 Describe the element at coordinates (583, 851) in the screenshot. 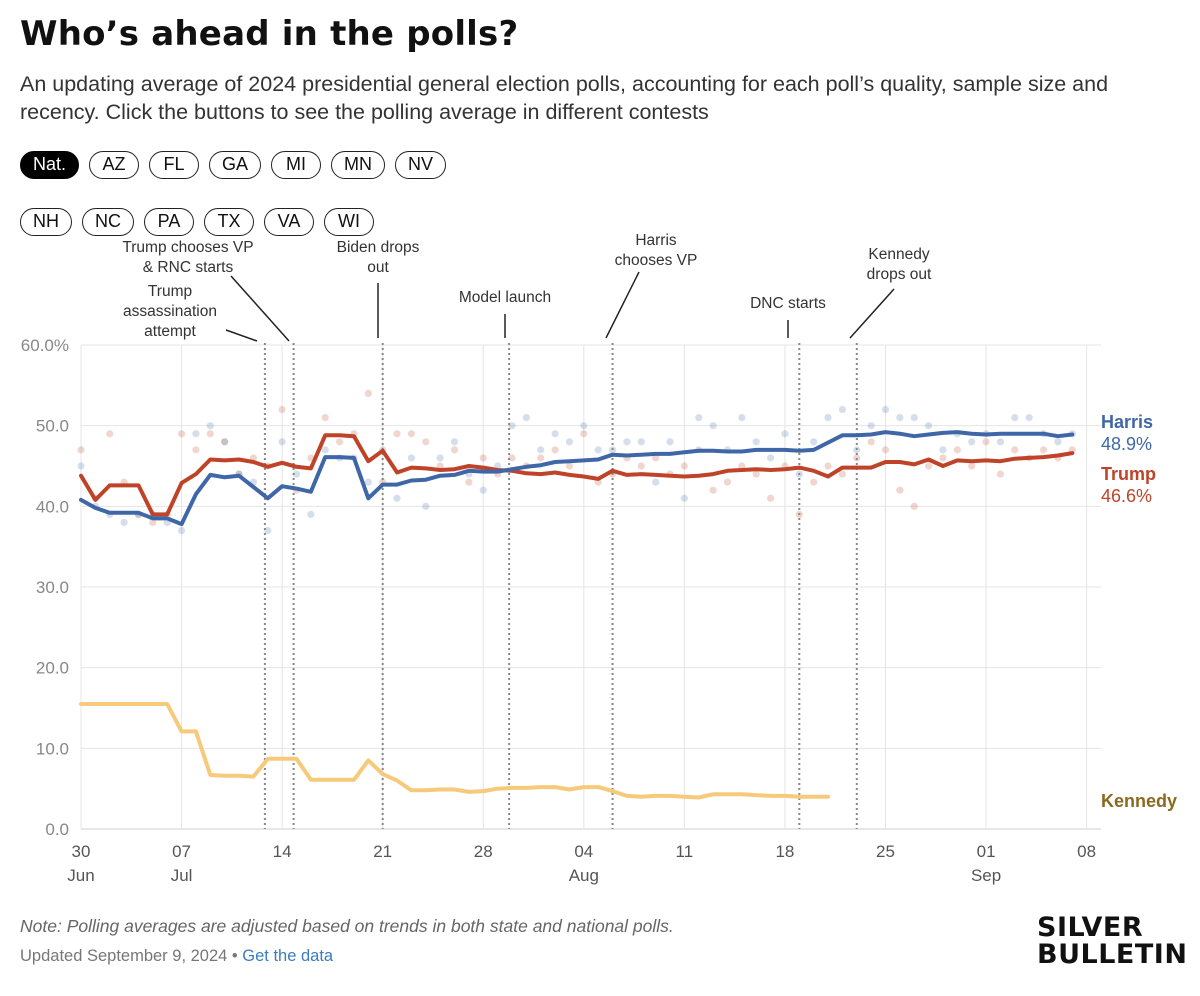

I see `x-tick-label: 04` at that location.